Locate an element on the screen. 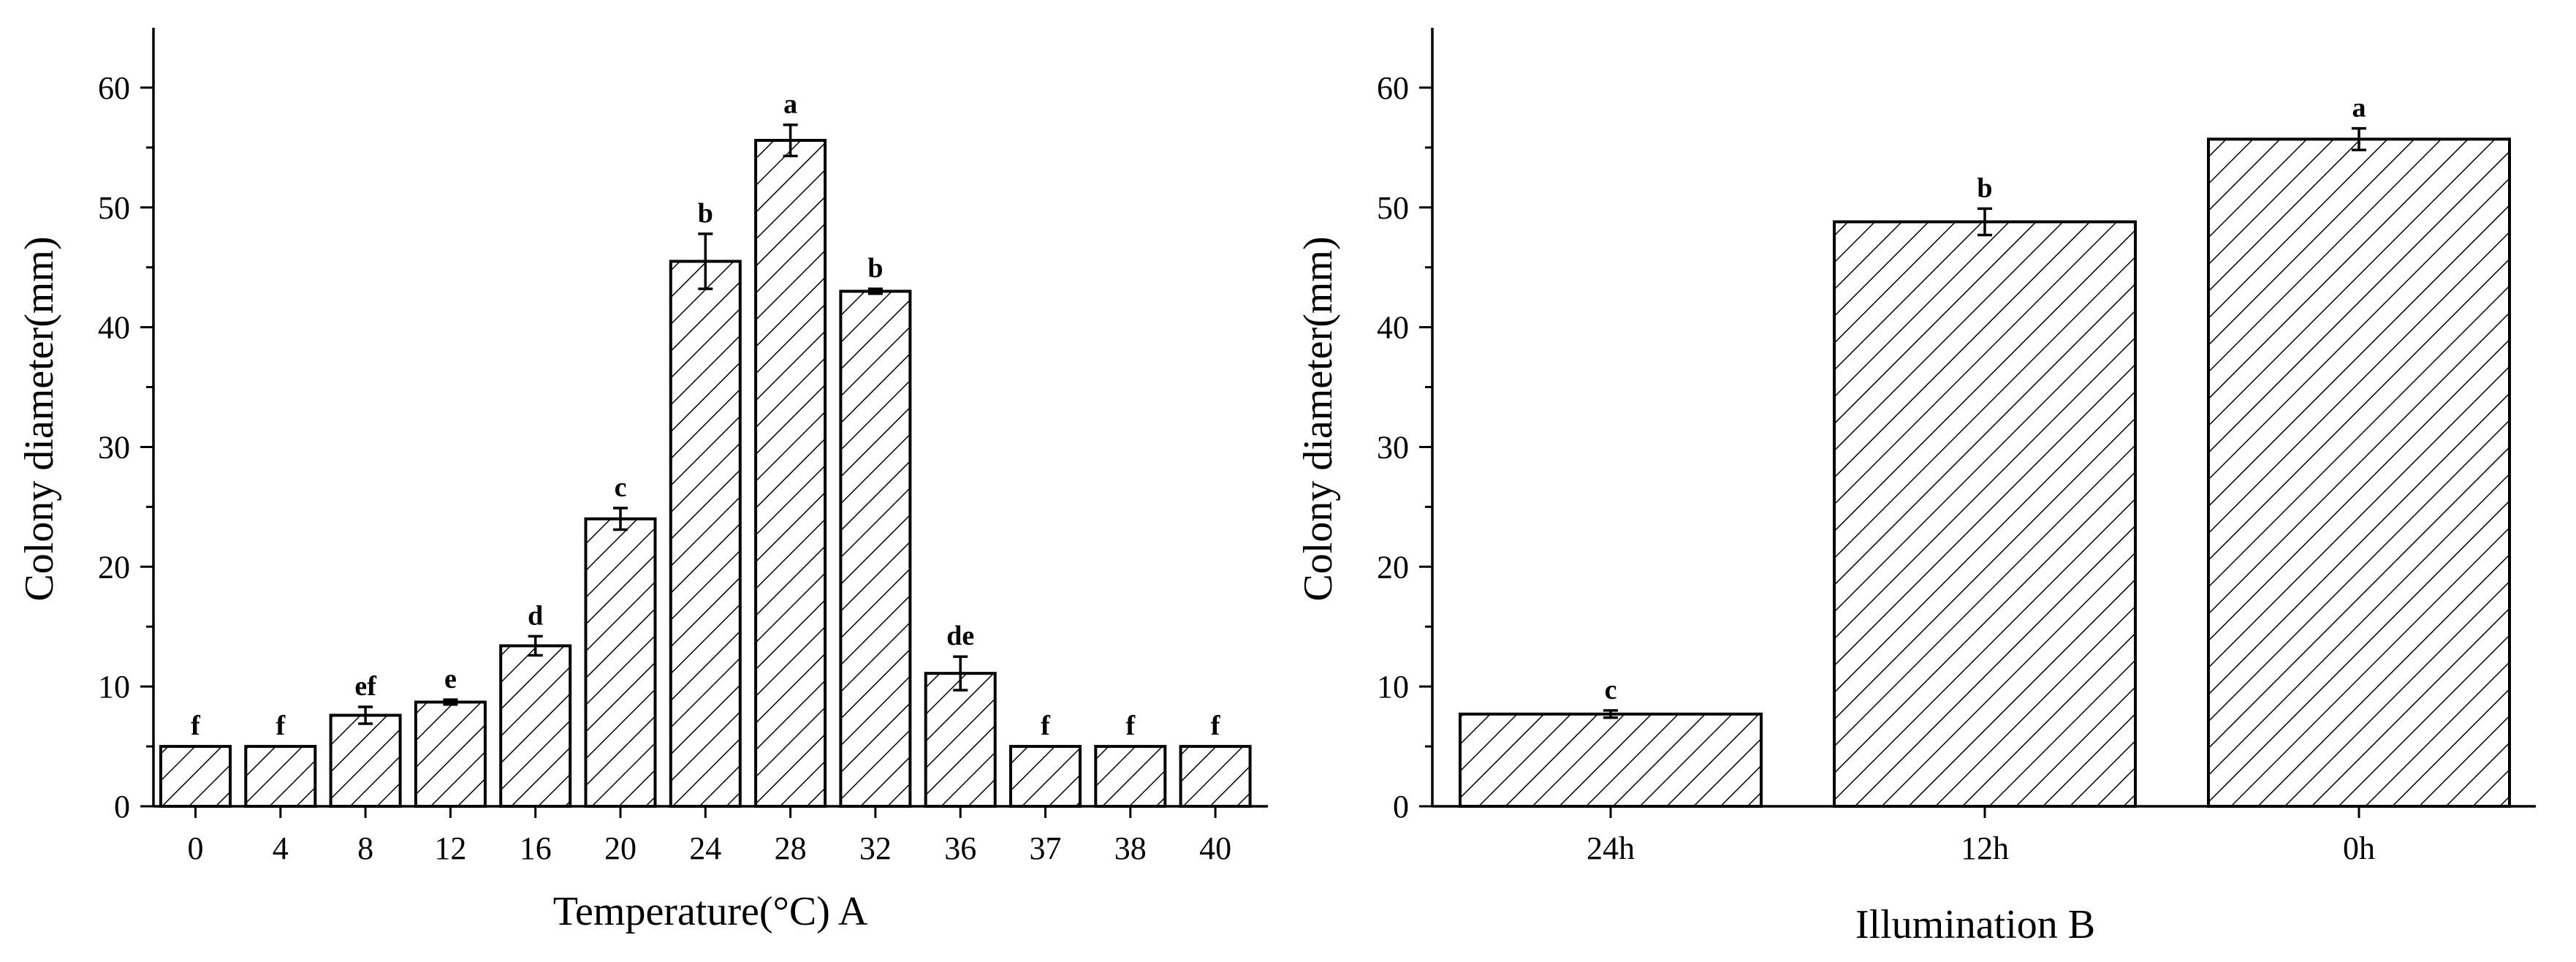  x-tick-label-temperature-12: 12 is located at coordinates (450, 848).